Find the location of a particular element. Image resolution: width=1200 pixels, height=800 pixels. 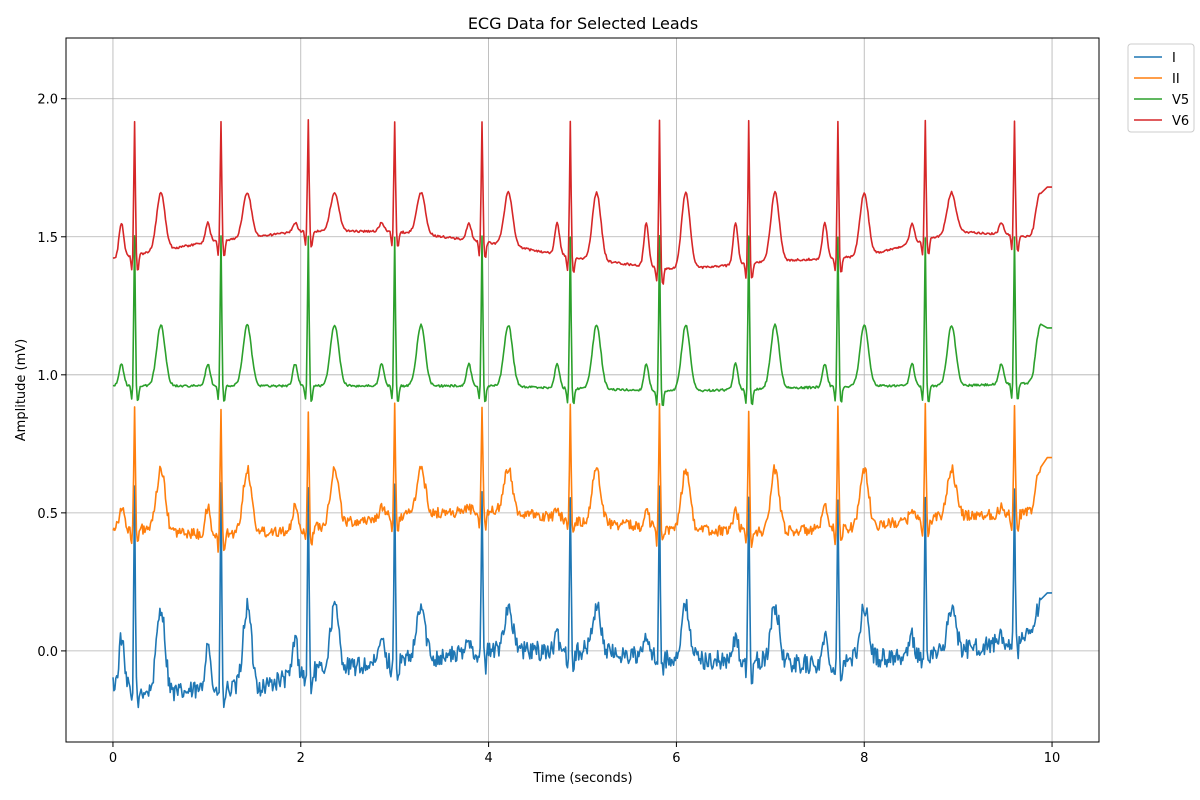

y-tick-label: 2.0 is located at coordinates (47, 100).